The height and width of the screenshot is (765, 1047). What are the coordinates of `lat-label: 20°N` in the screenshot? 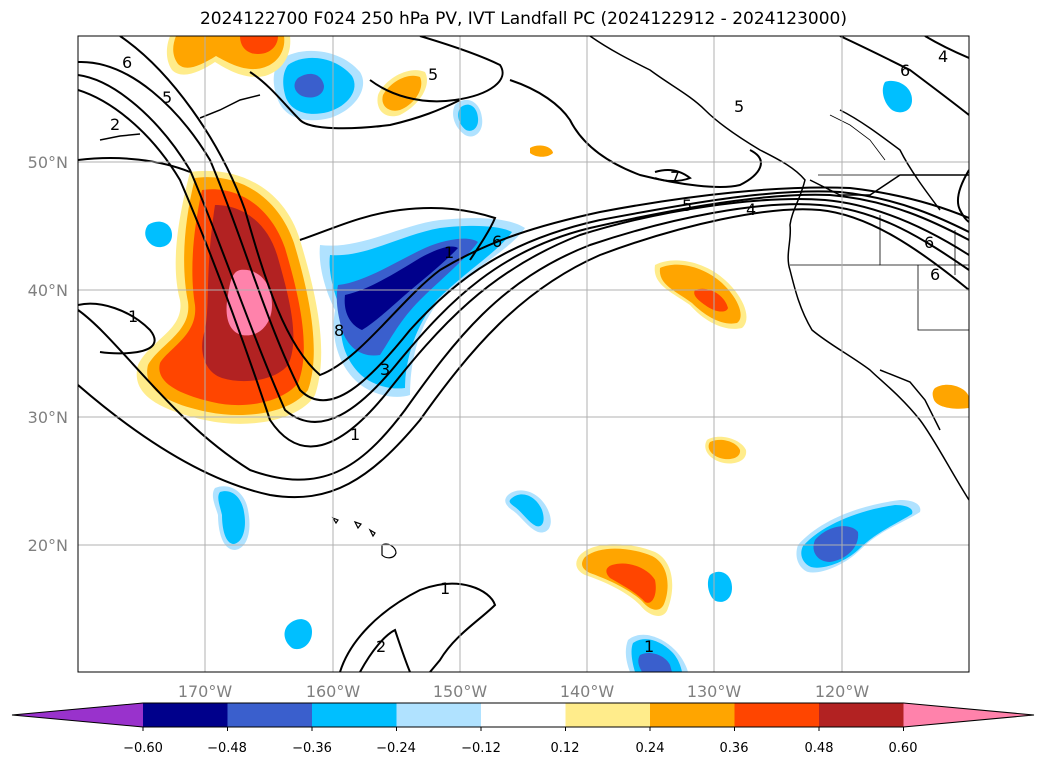 It's located at (48, 545).